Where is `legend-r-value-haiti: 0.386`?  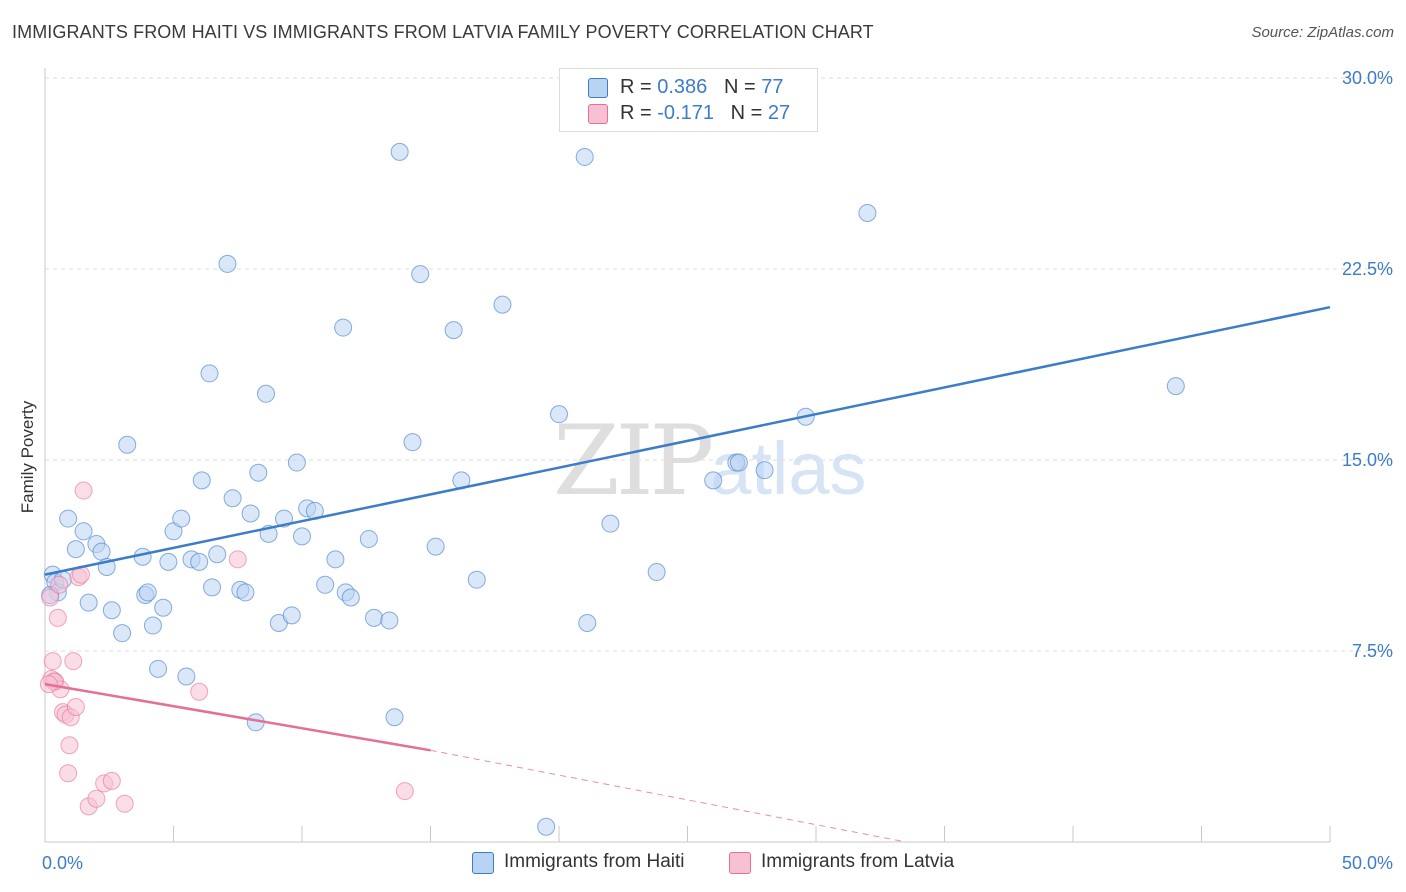
legend-r-value-haiti: 0.386 is located at coordinates (682, 87).